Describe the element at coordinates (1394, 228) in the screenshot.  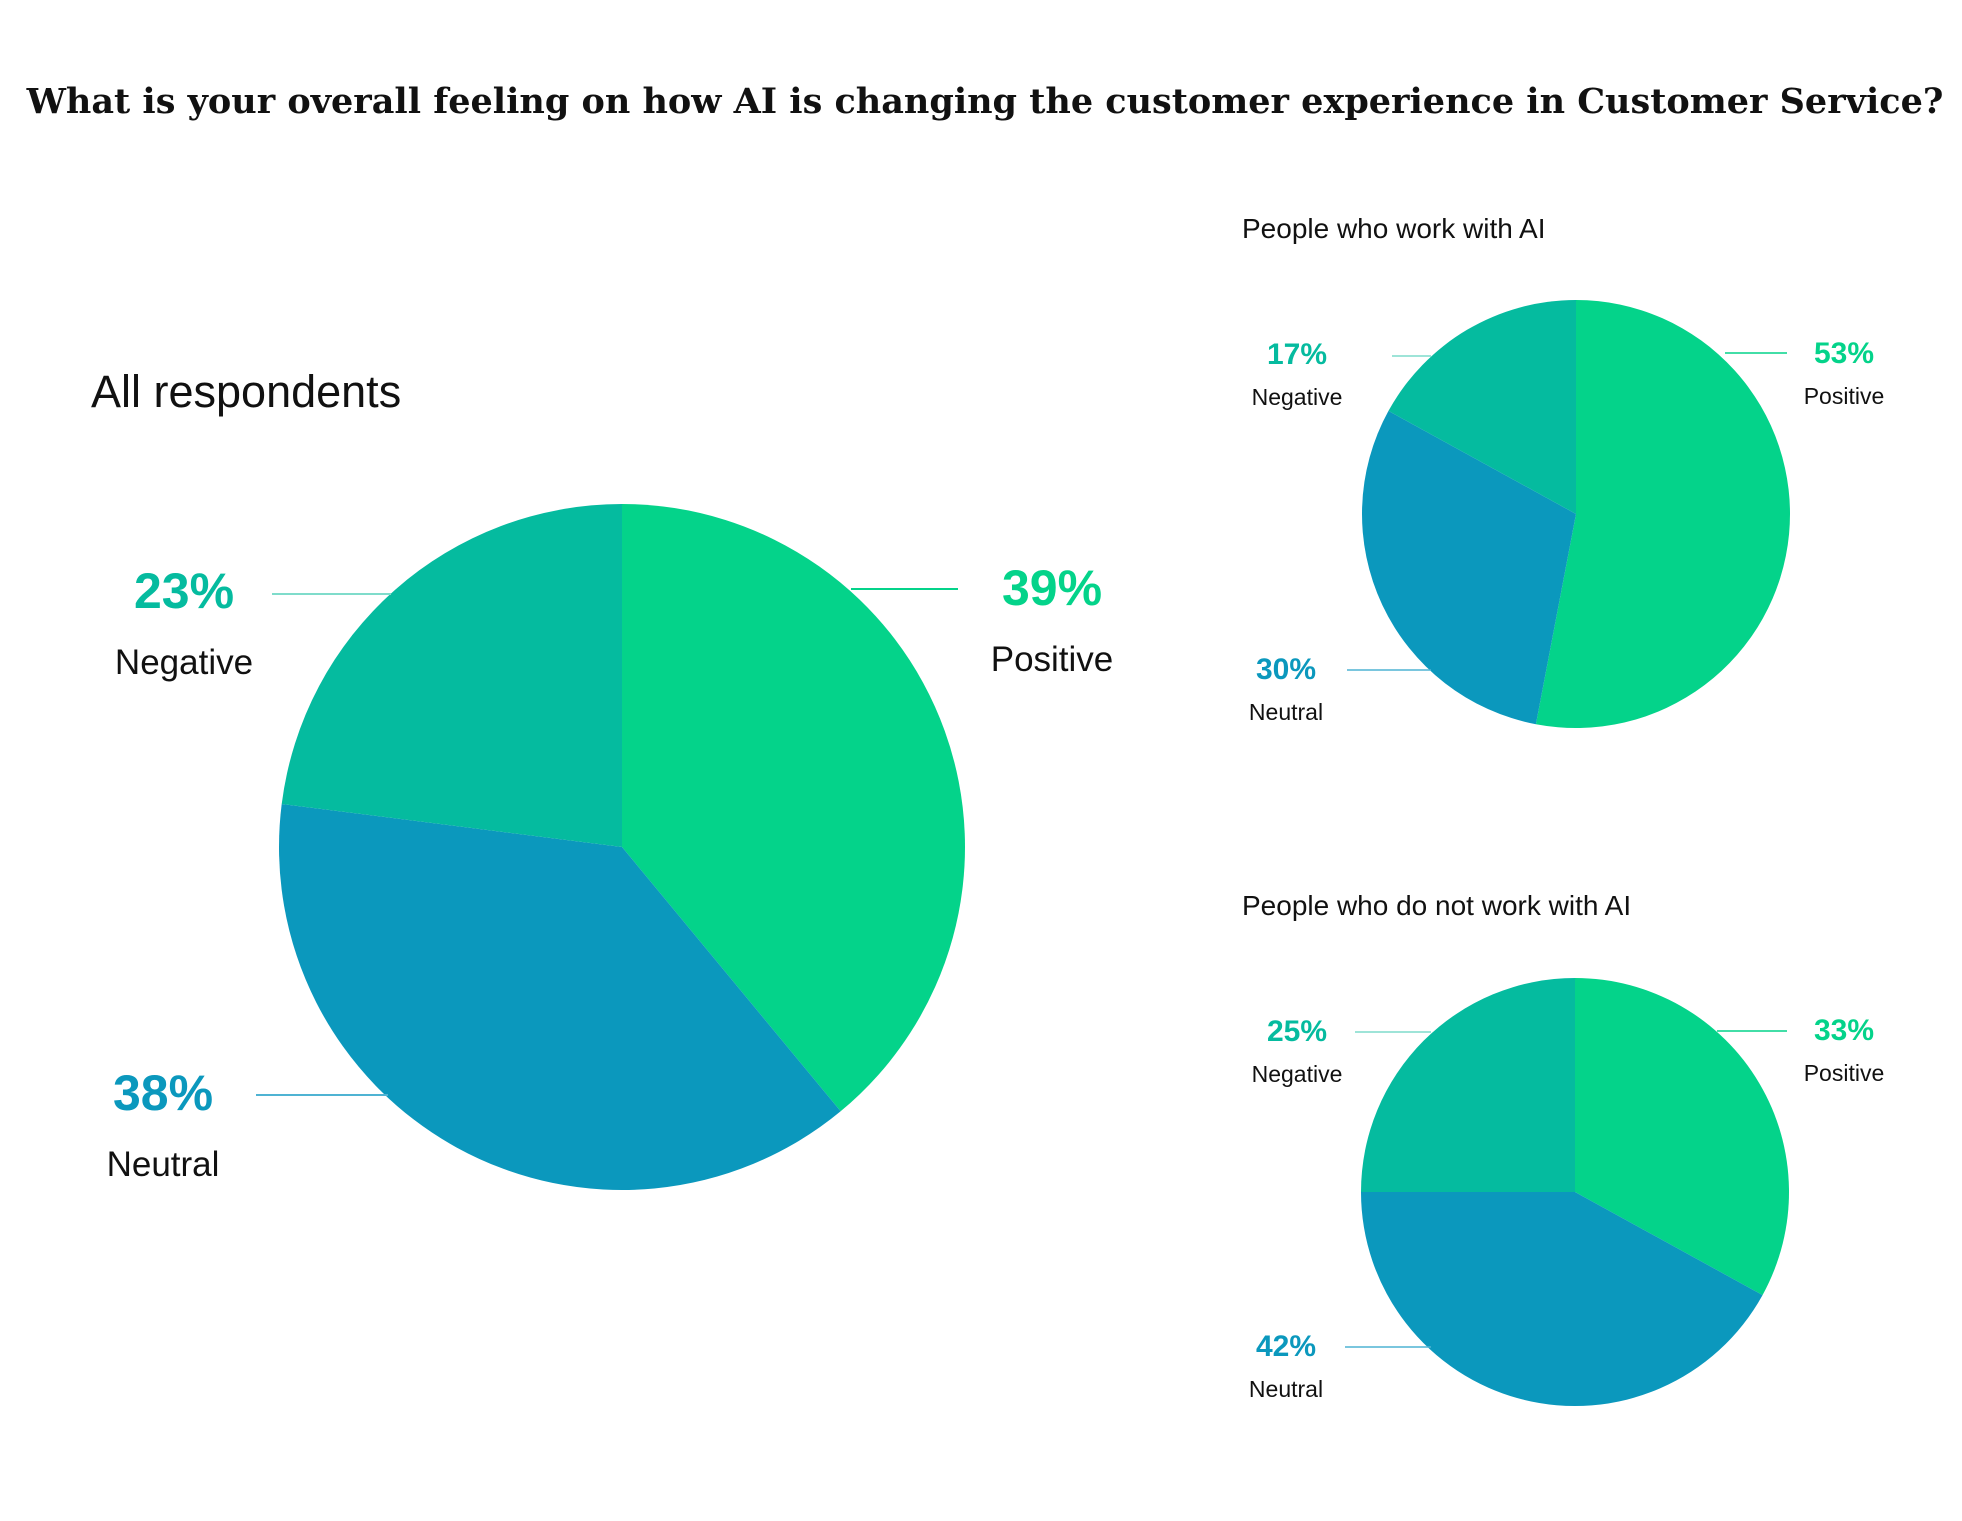
I see `pie-title-work-with-ai: People who work with AI` at that location.